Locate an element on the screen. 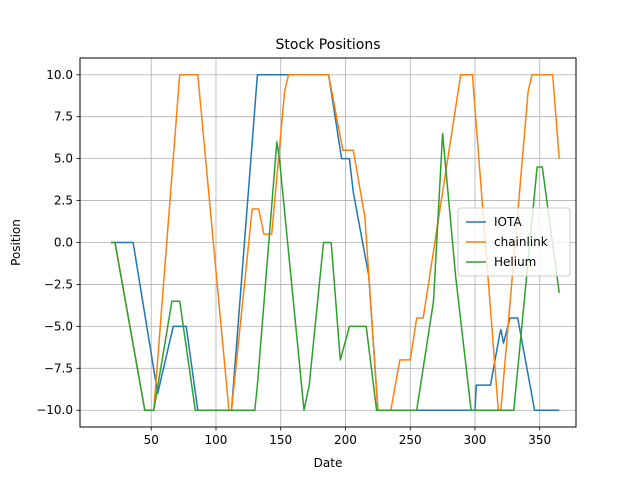 The width and height of the screenshot is (640, 480). y-tick-label: 5.0 is located at coordinates (63, 159).